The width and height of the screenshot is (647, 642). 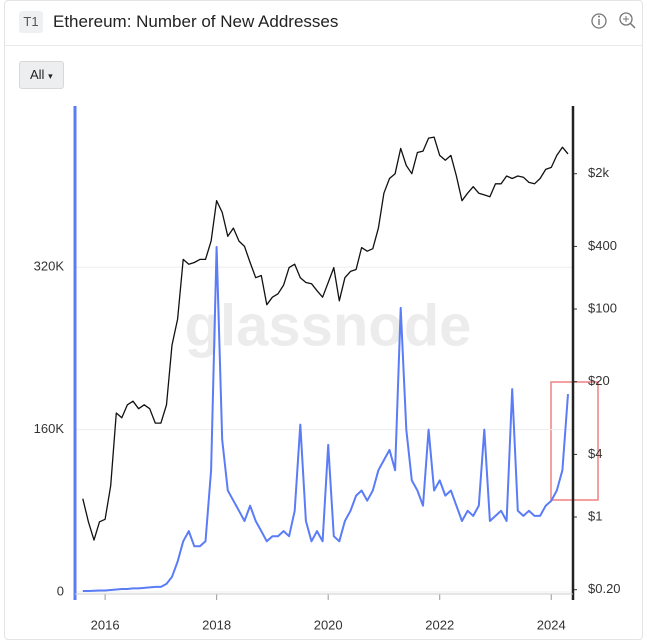 I want to click on y2-tick-label: $100, so click(x=602, y=307).